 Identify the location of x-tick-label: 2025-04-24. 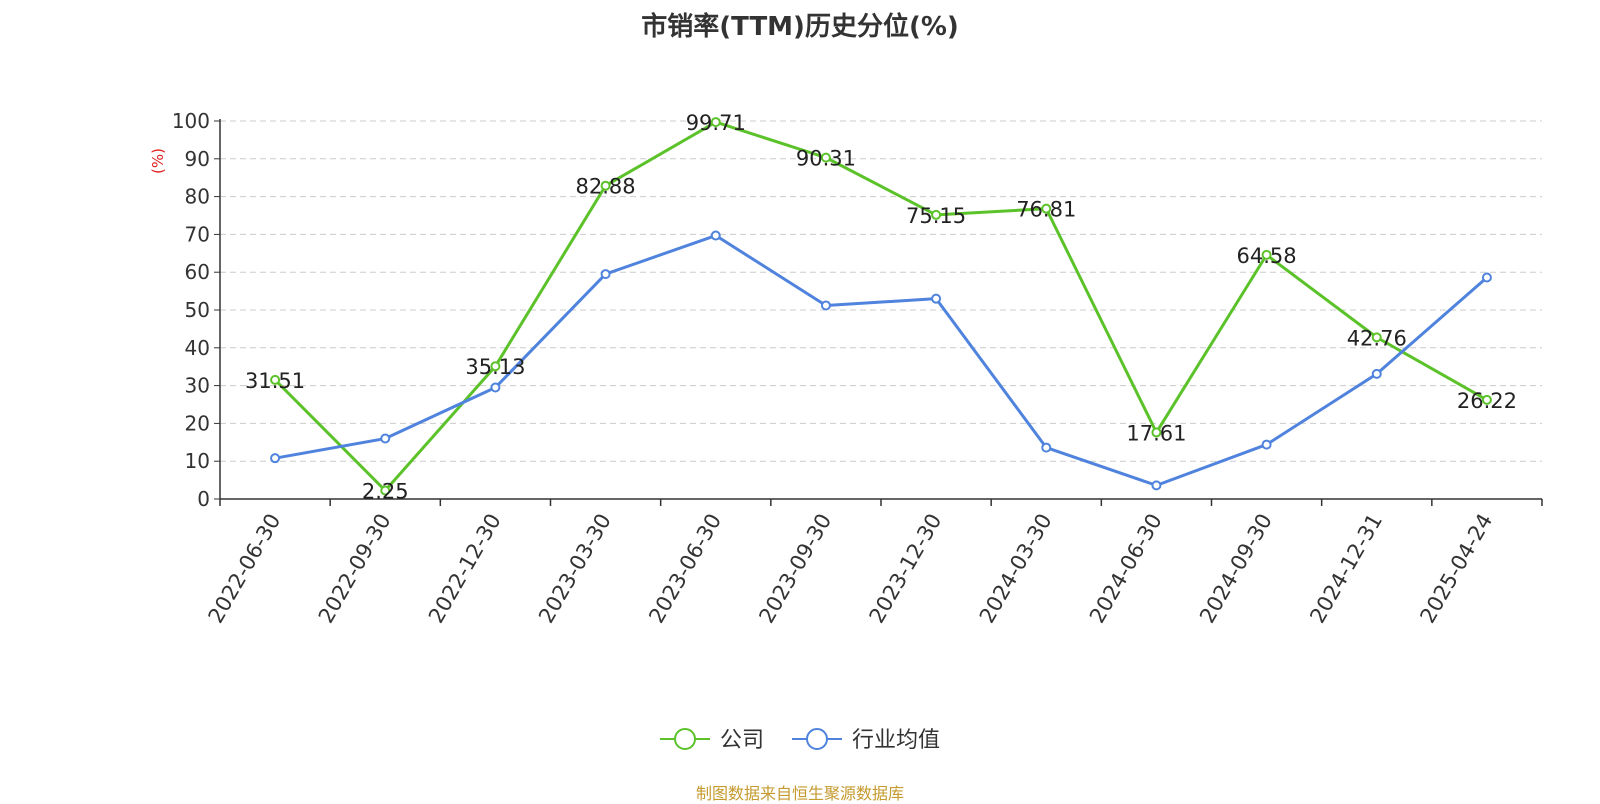
(1456, 569).